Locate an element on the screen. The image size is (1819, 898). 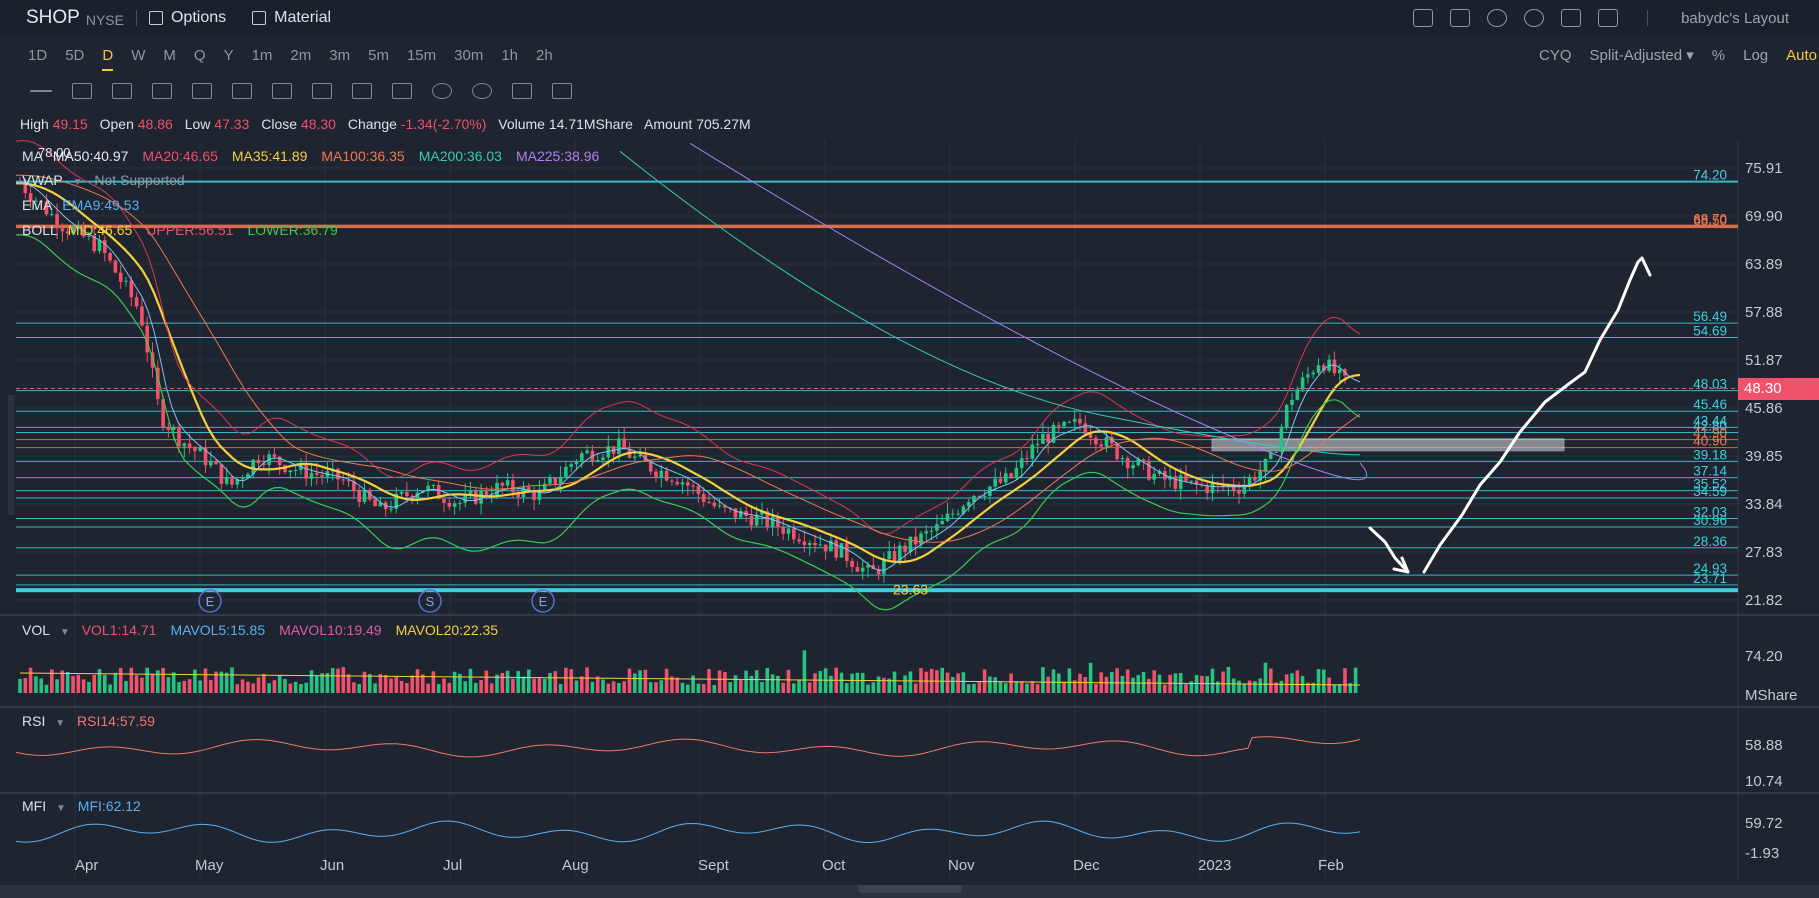
period-5m: 5m is located at coordinates (378, 55).